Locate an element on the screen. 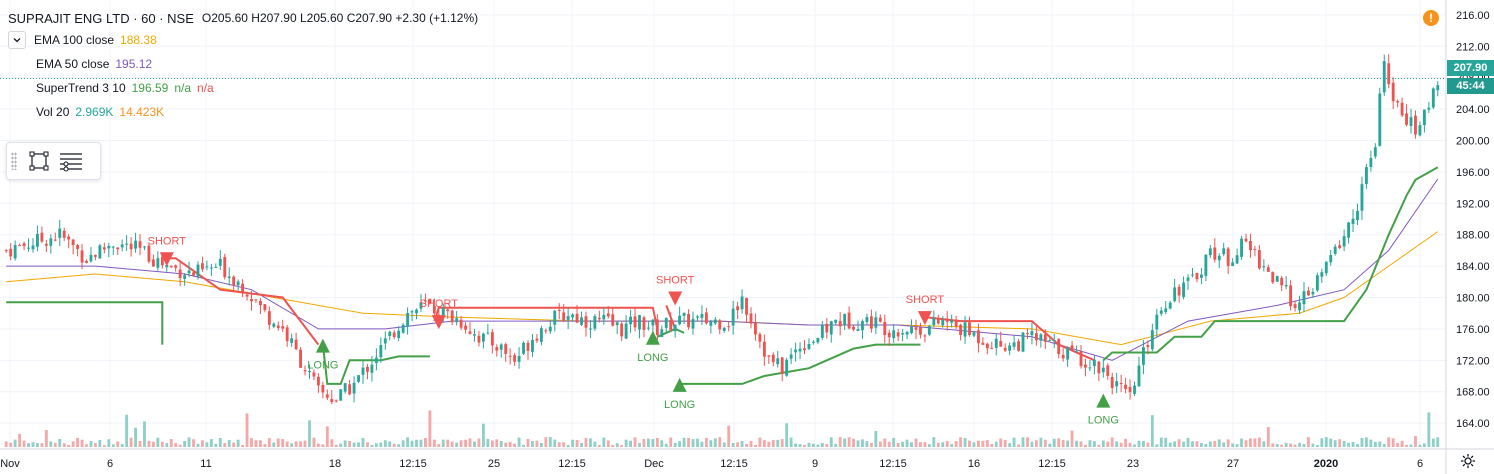 This screenshot has height=474, width=1494. warning-icon: ! is located at coordinates (1431, 18).